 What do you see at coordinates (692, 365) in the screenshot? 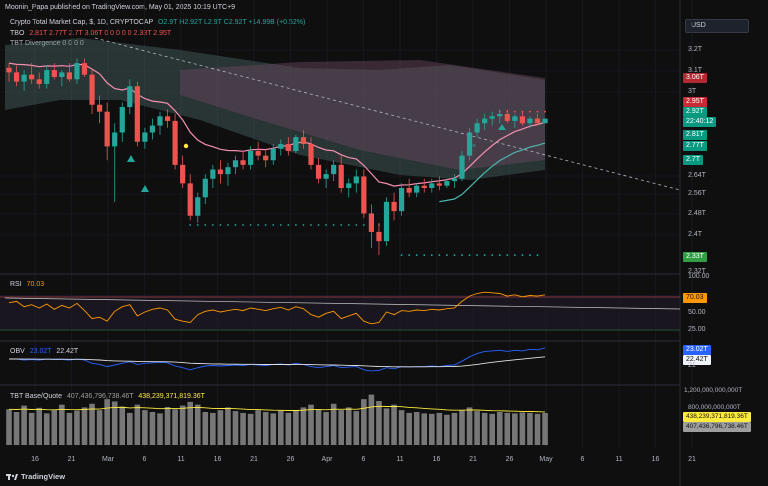
I see `obv-tick: 21` at bounding box center [692, 365].